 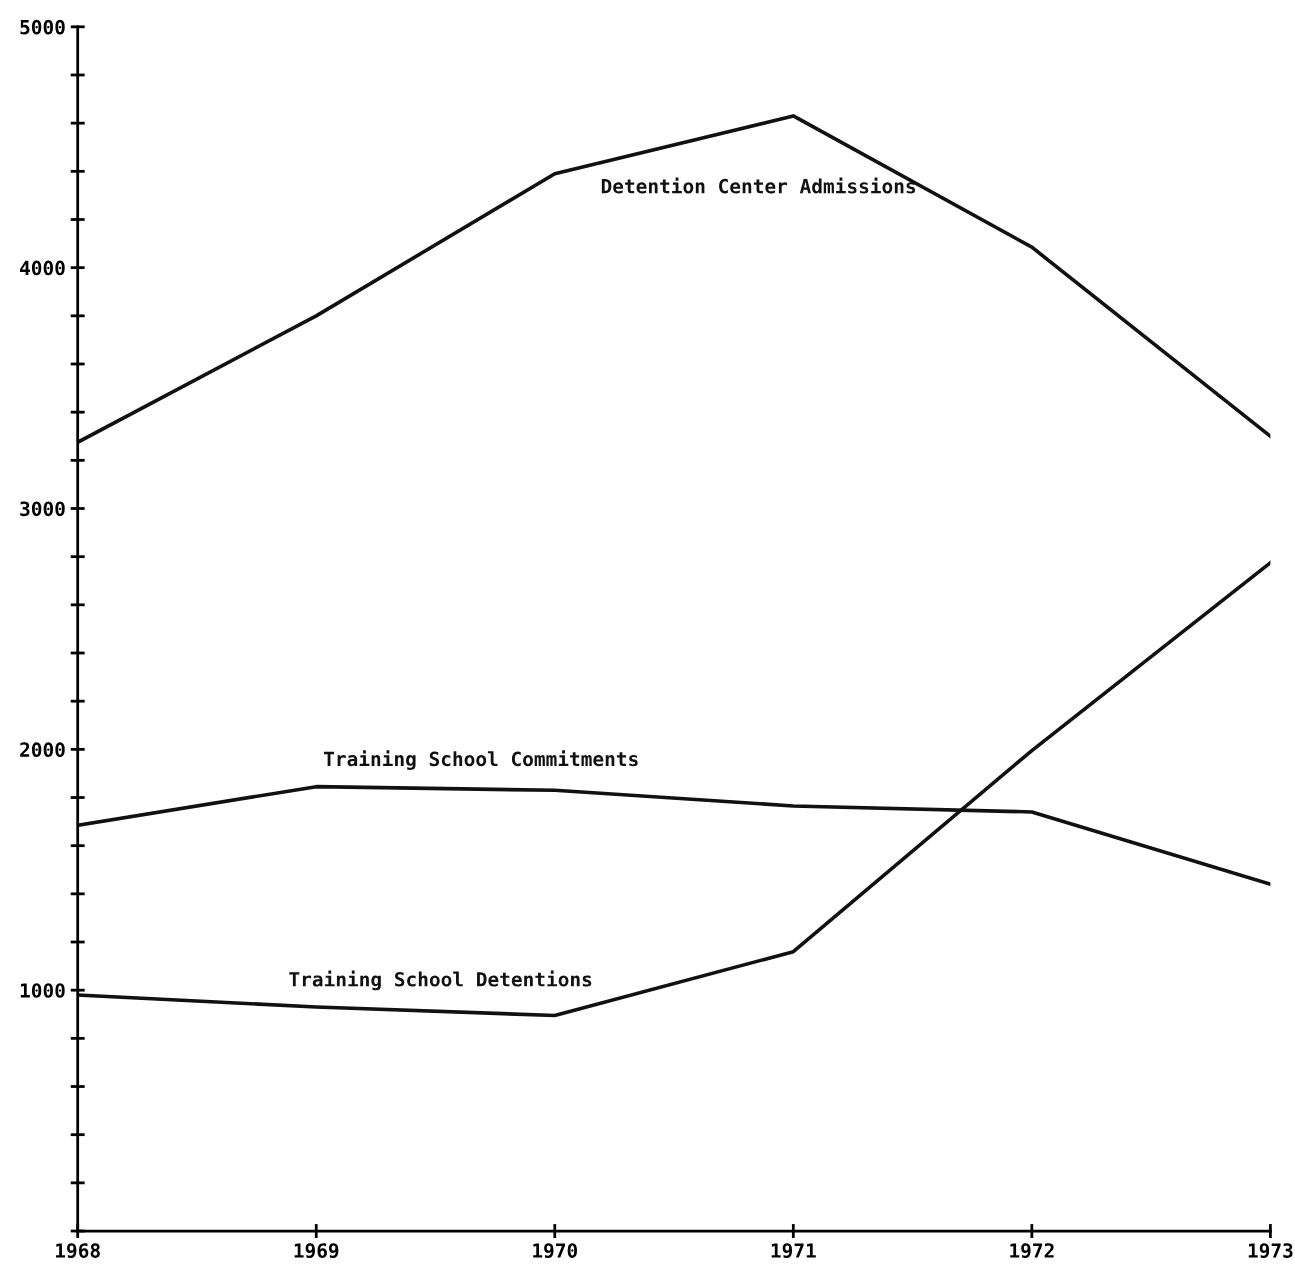 What do you see at coordinates (42, 990) in the screenshot?
I see `y-tick-label: 1000` at bounding box center [42, 990].